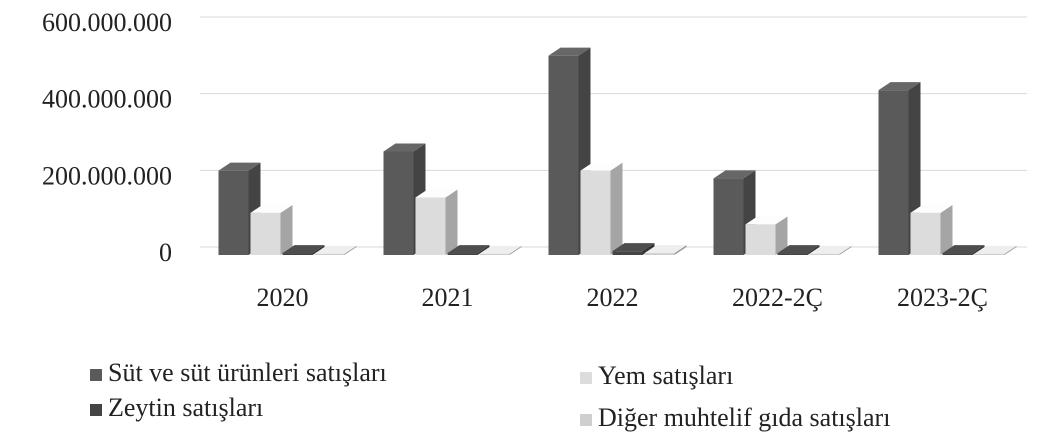 This screenshot has width=1042, height=439. Describe the element at coordinates (448, 297) in the screenshot. I see `x-tick-label: 2021` at that location.